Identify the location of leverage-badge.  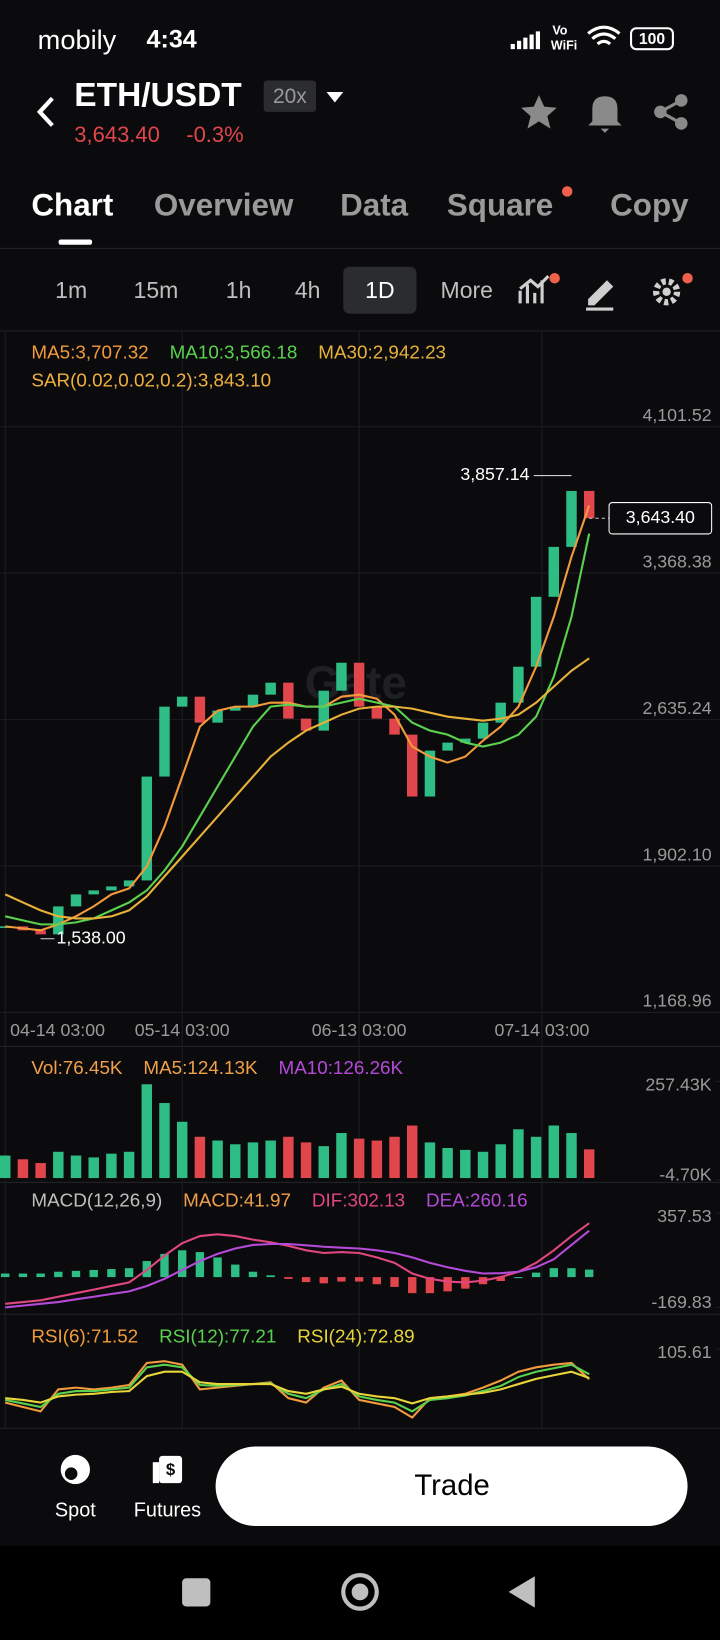
(290, 96).